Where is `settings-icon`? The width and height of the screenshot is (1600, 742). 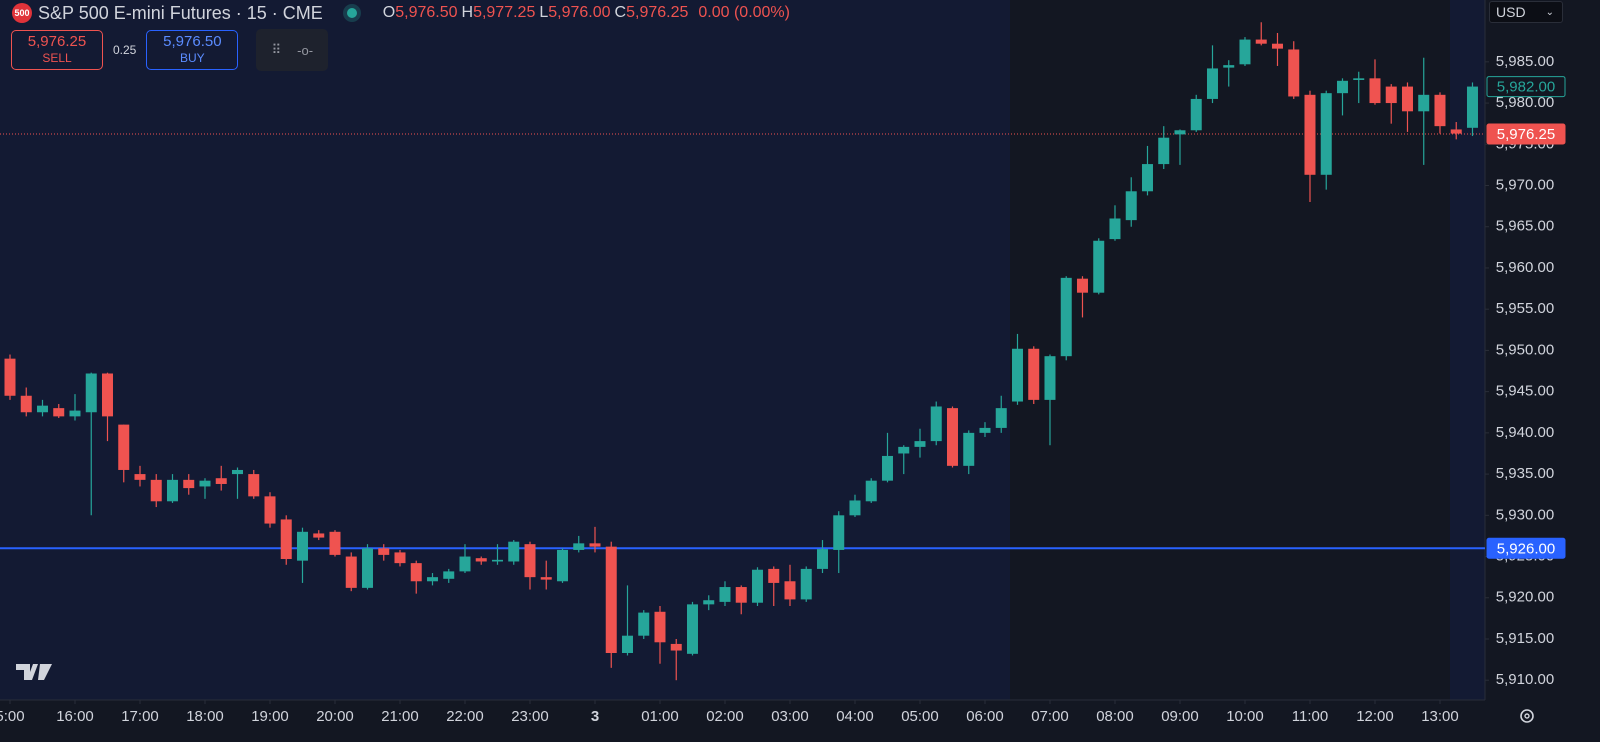 settings-icon is located at coordinates (1527, 716).